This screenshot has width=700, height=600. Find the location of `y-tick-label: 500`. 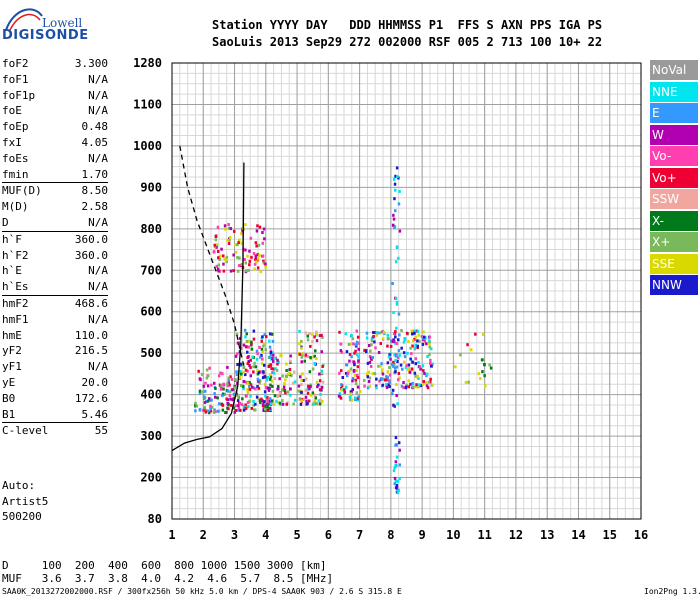

y-tick-label: 500 is located at coordinates (151, 353).